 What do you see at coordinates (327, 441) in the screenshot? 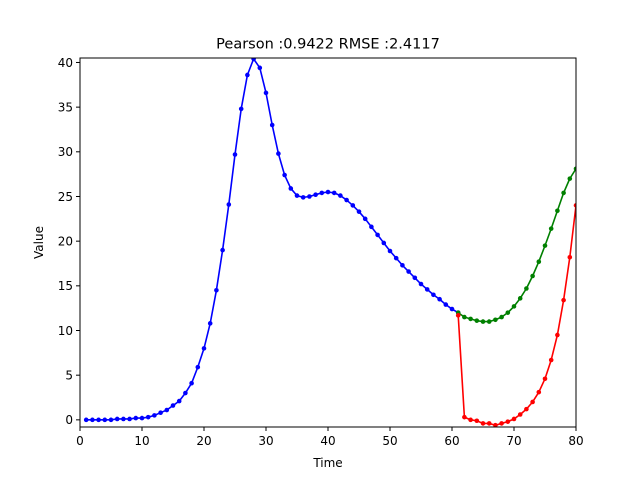
I see `x-tick-label: 40` at bounding box center [327, 441].